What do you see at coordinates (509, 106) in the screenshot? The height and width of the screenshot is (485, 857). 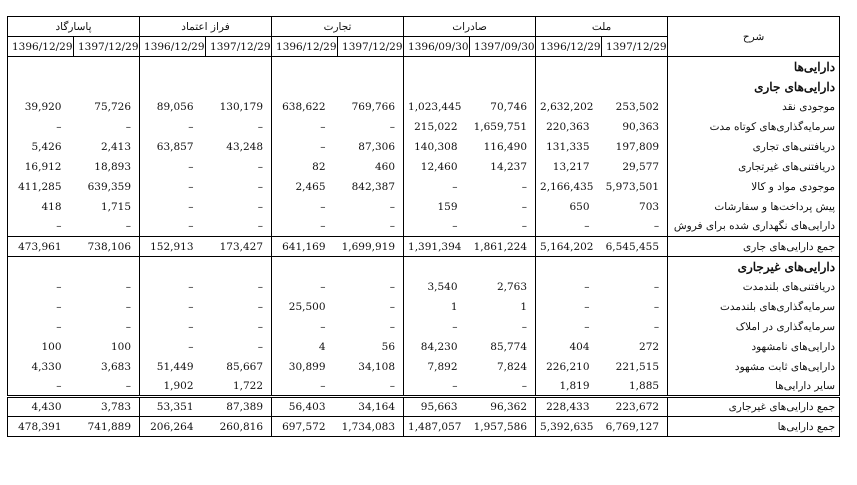 I see `value-cell: 70,746` at bounding box center [509, 106].